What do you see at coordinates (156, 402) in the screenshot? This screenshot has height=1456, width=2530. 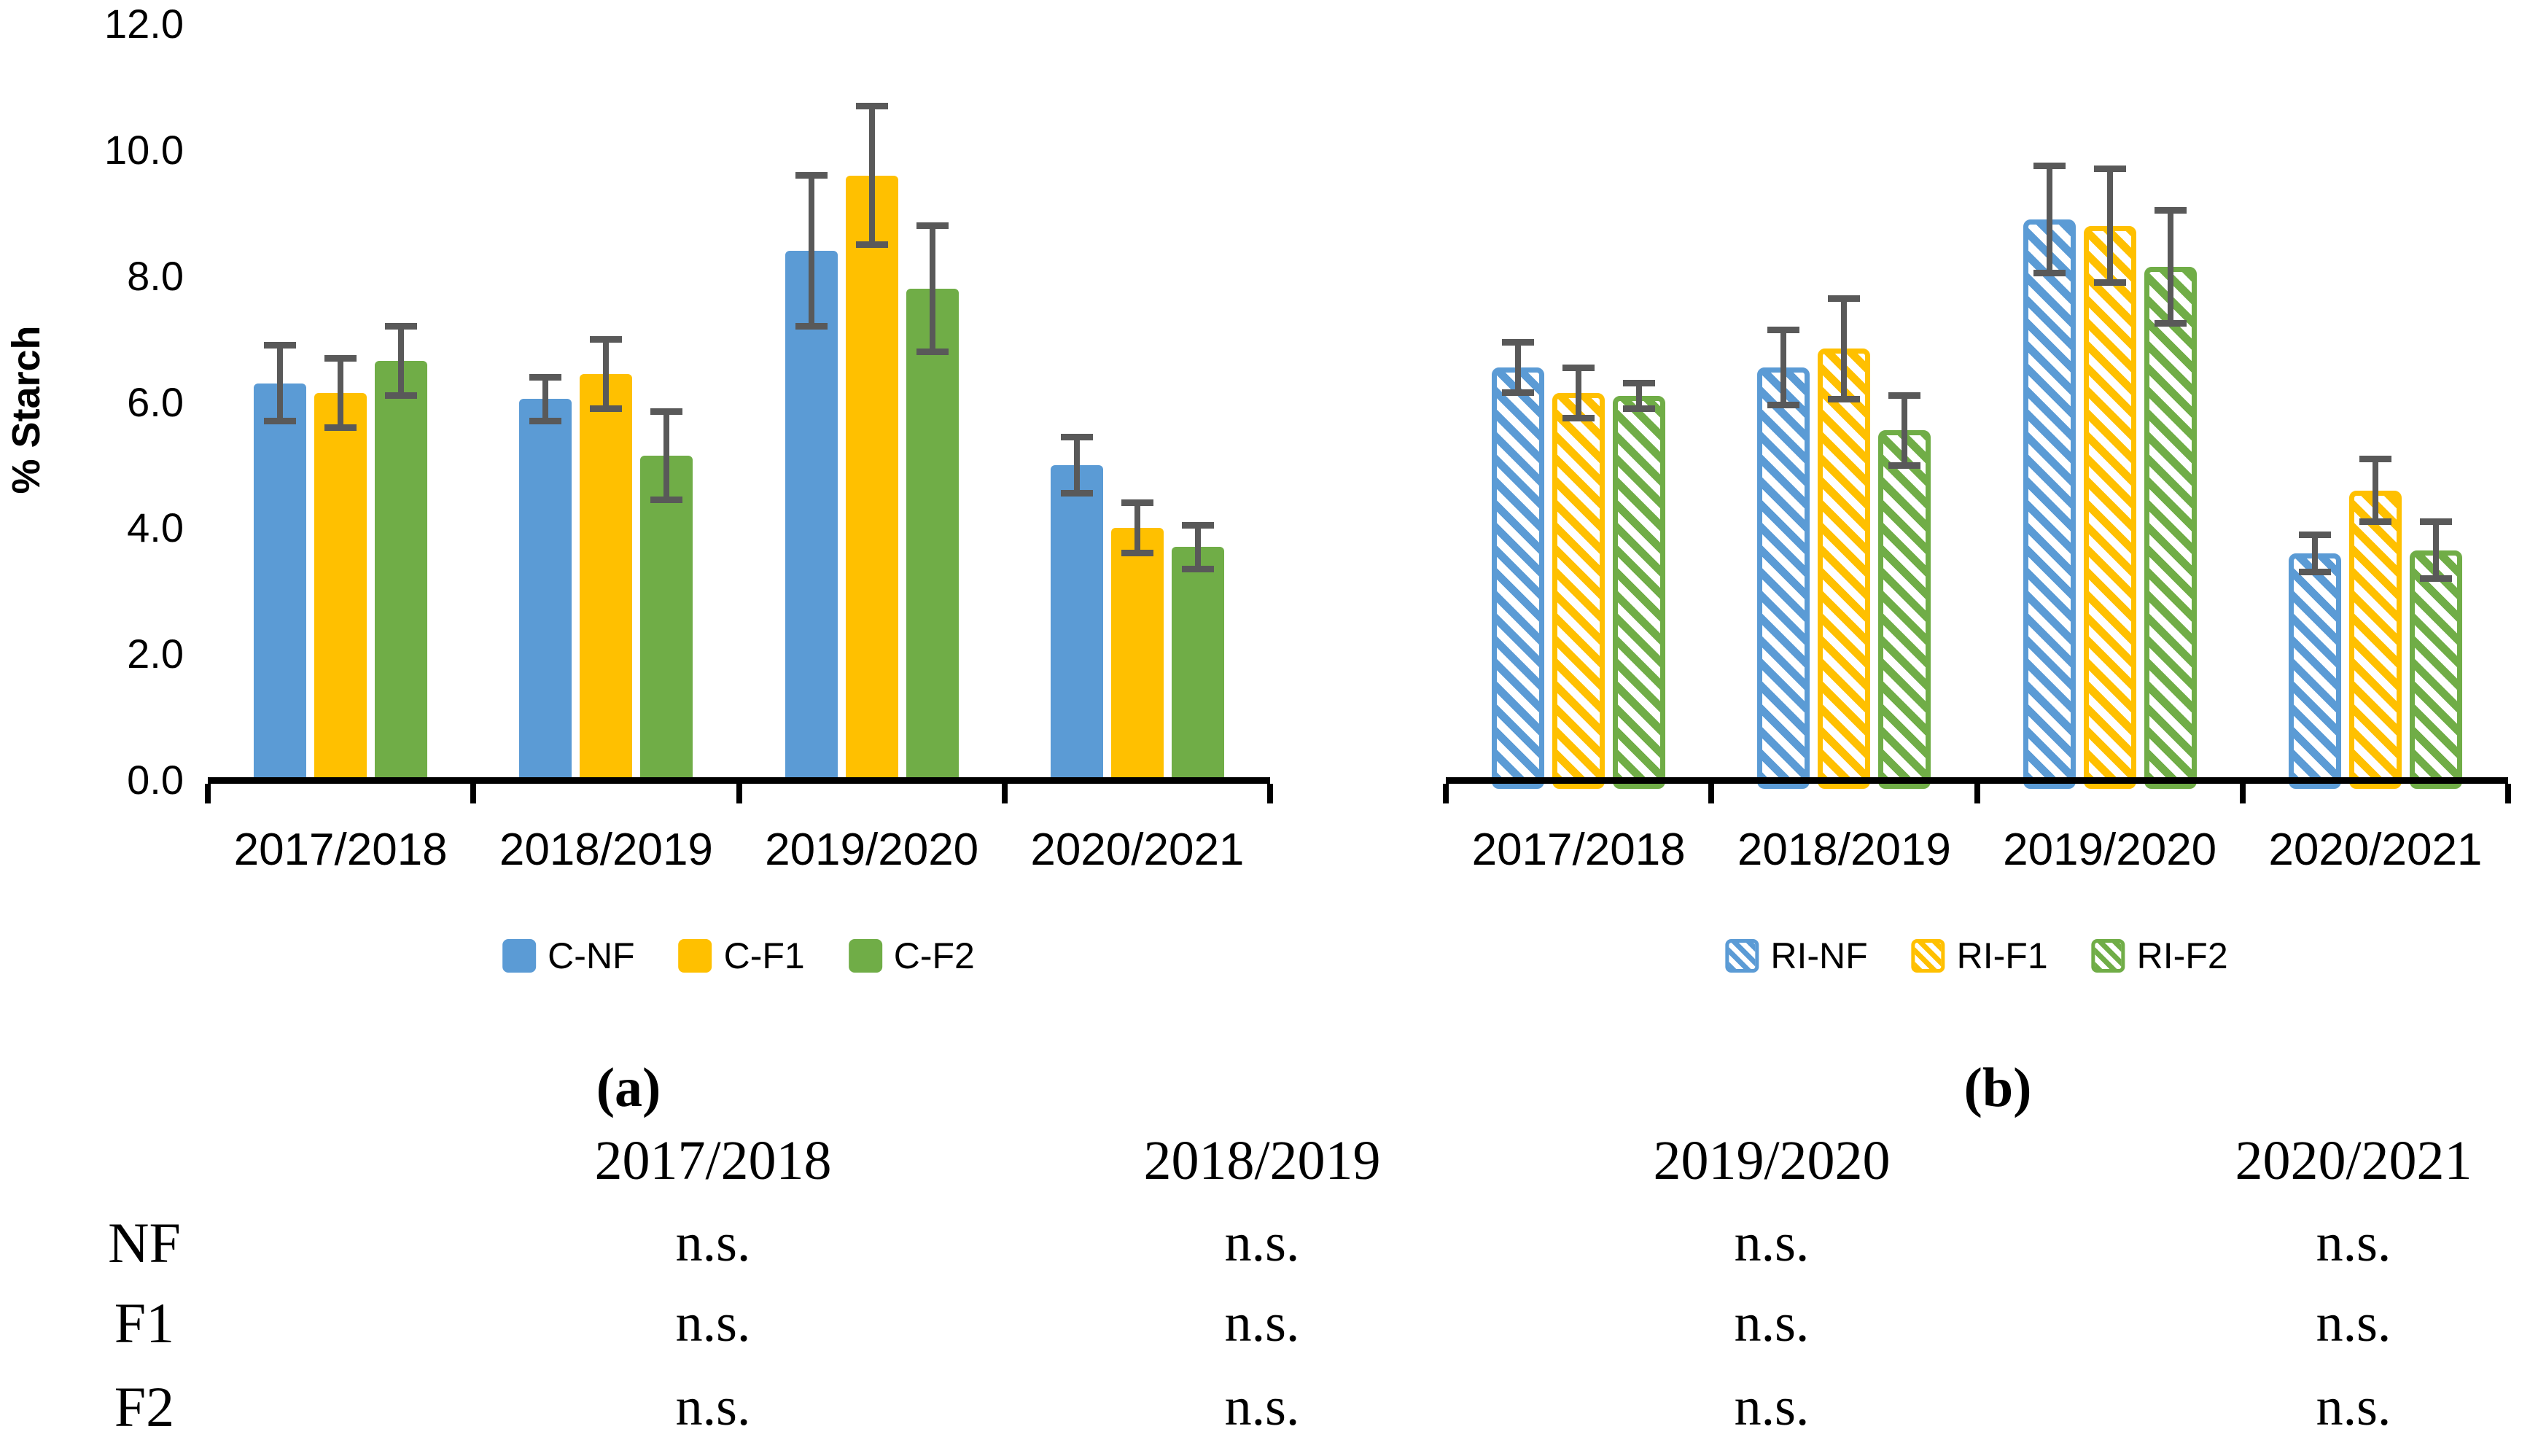 I see `y-axis-tick-label: 6.0` at bounding box center [156, 402].